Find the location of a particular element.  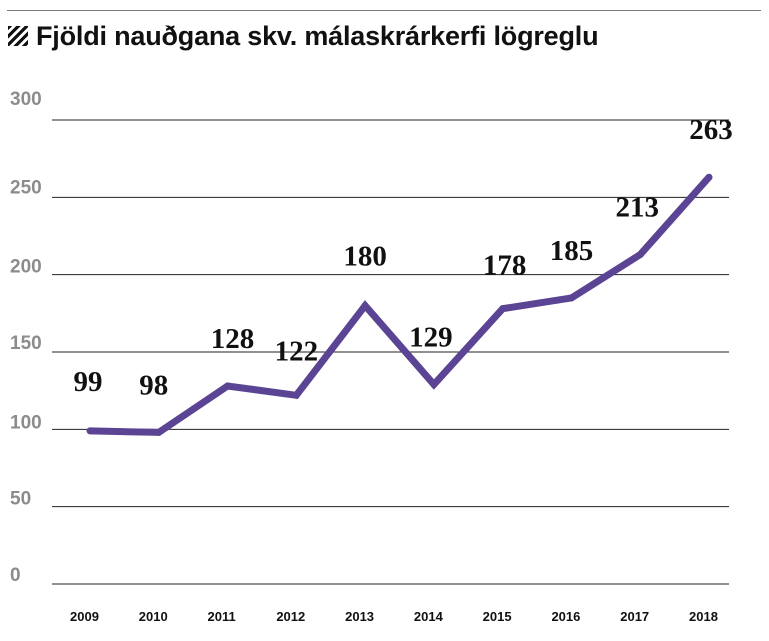

data-label: 185 is located at coordinates (572, 251).